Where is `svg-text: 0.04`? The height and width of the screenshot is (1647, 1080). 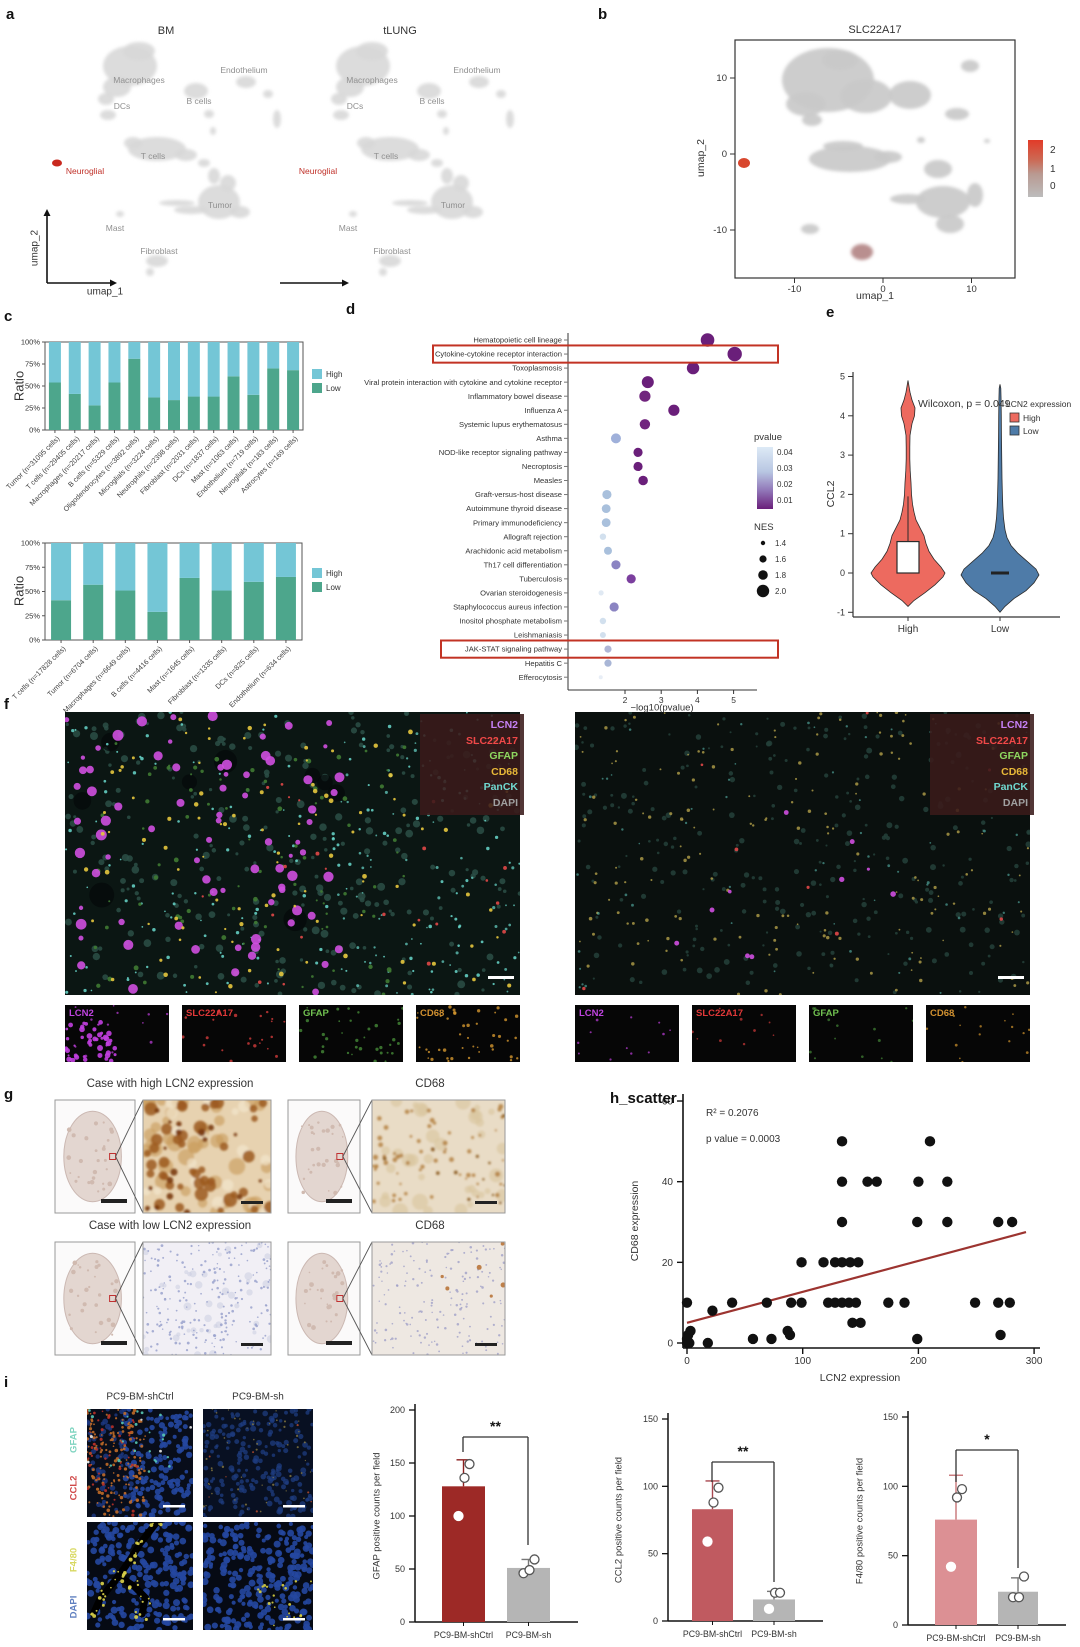
svg-text: 0.04 is located at coordinates (785, 452).